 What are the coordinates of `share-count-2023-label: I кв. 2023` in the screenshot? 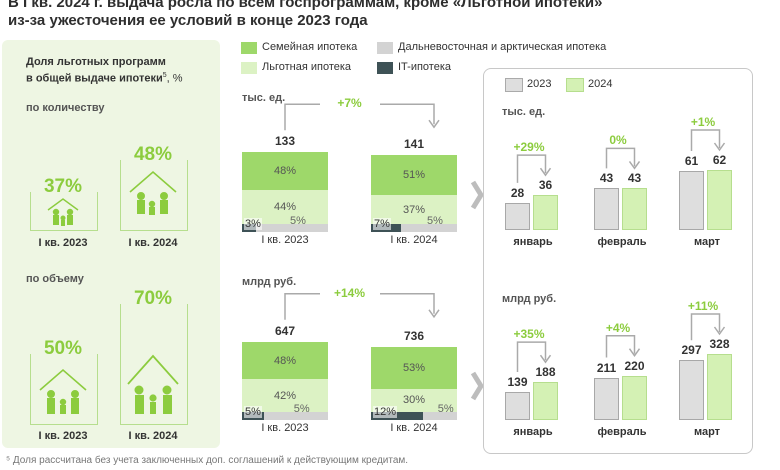 It's located at (63, 243).